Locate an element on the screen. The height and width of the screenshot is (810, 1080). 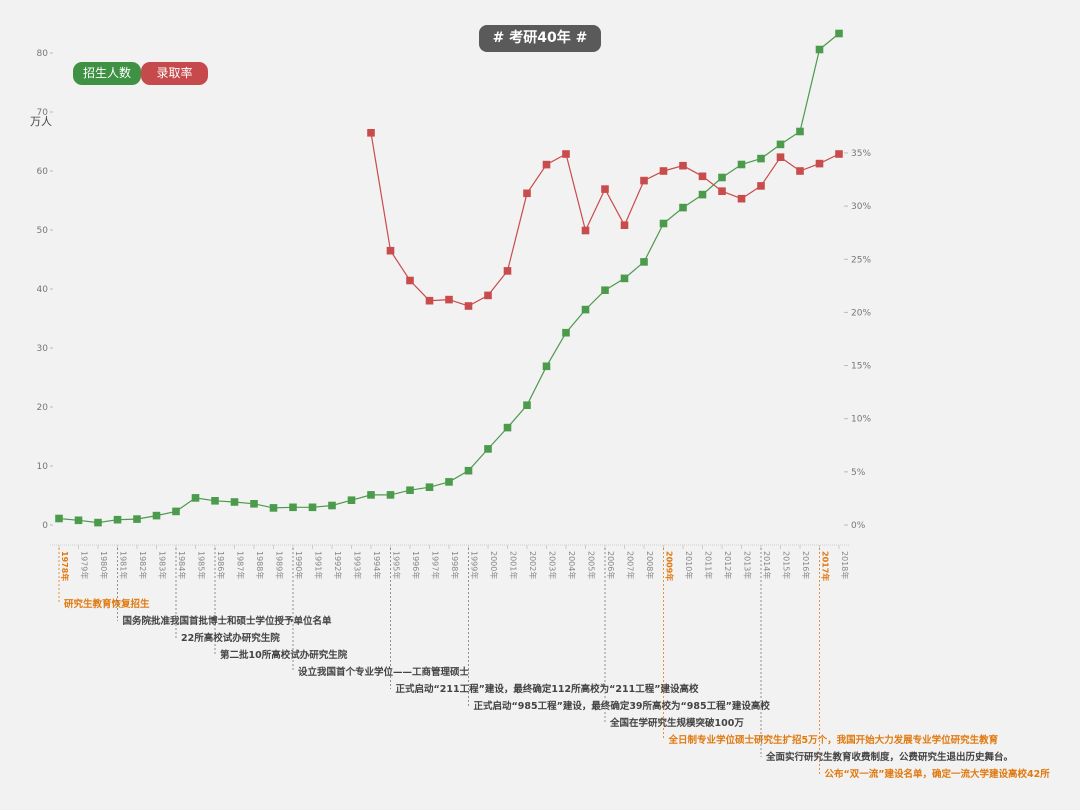
x-tick-label: 2015年 is located at coordinates (787, 565).